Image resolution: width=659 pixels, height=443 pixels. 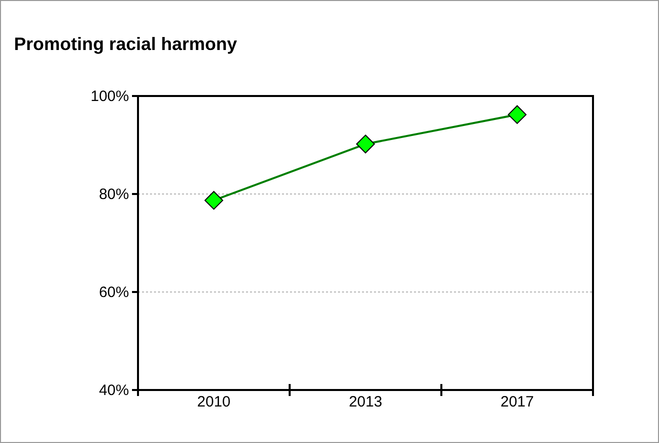 I want to click on y-tick-label: 100%, so click(x=109, y=96).